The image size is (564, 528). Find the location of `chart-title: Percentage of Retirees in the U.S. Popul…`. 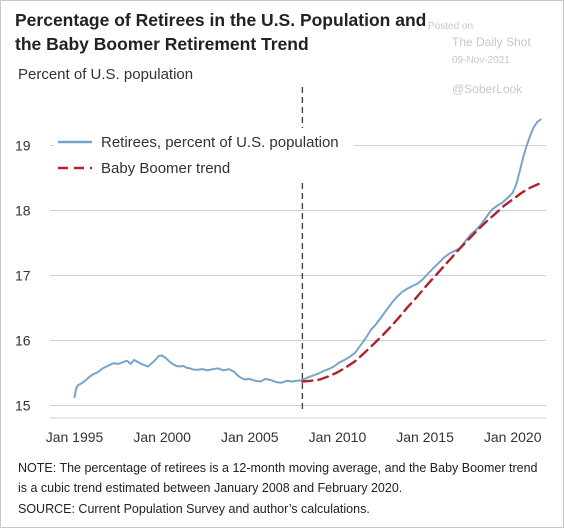

chart-title: Percentage of Retirees in the U.S. Popul… is located at coordinates (221, 32).